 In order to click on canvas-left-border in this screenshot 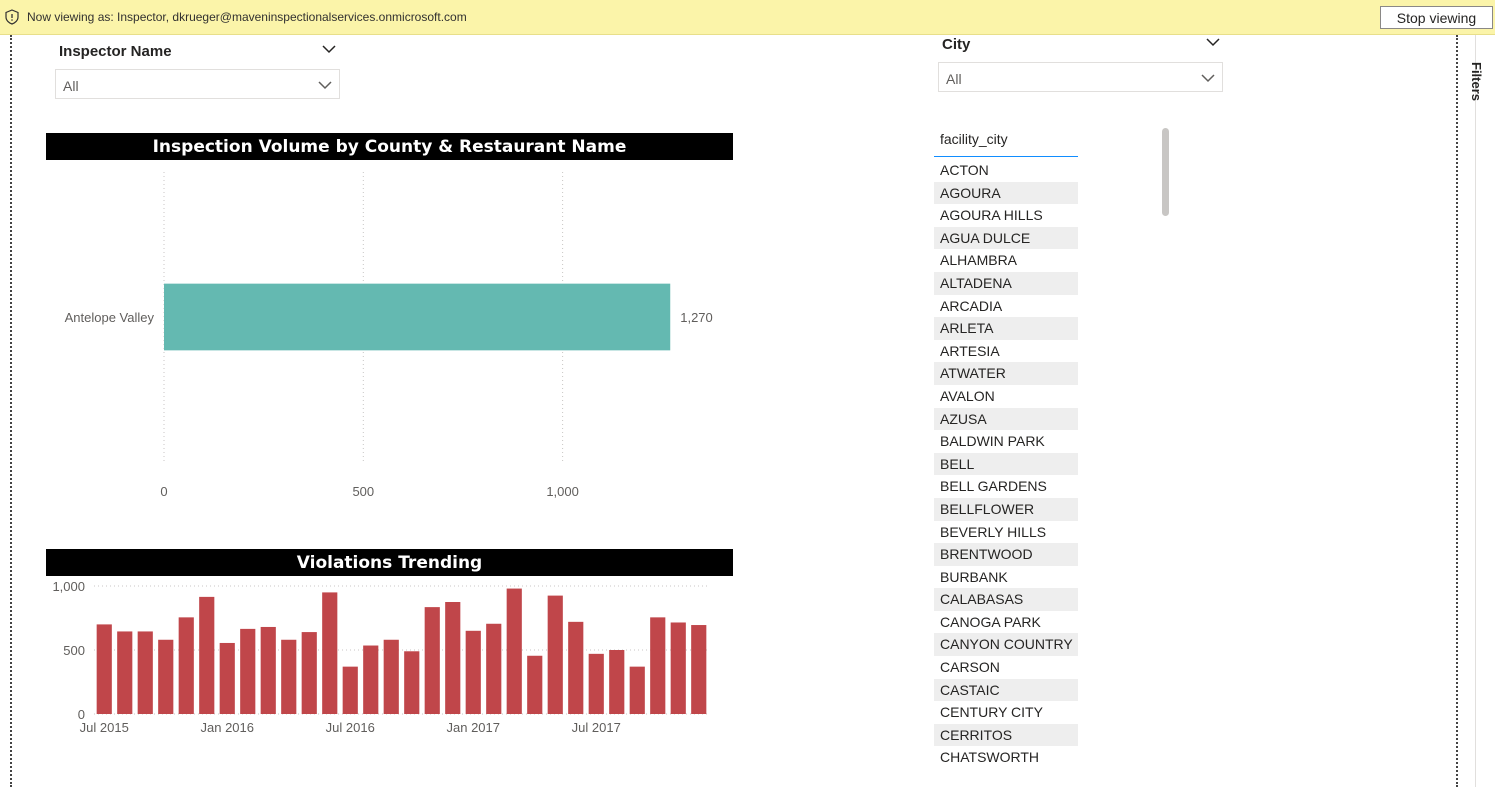, I will do `click(11, 411)`.